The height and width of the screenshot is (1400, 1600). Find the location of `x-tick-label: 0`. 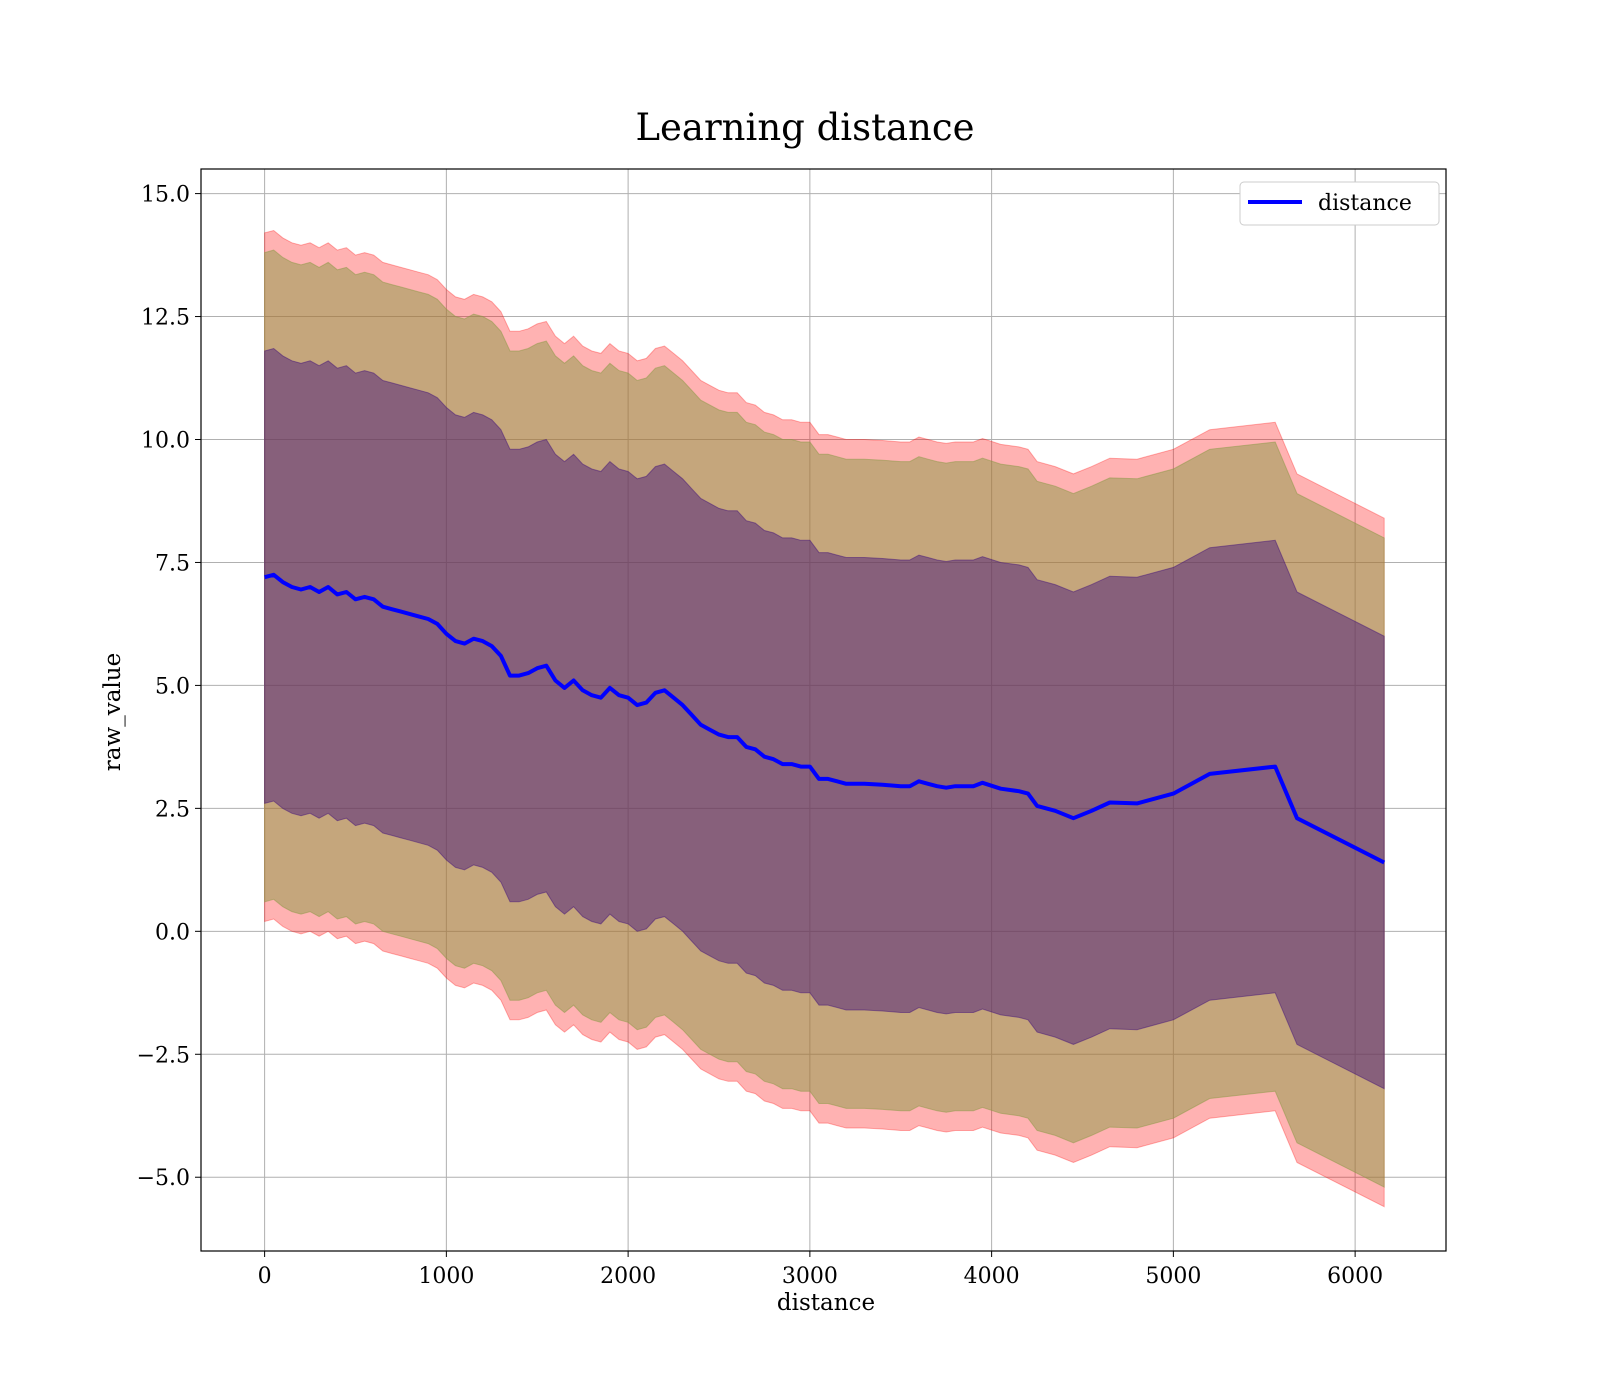

x-tick-label: 0 is located at coordinates (265, 1276).